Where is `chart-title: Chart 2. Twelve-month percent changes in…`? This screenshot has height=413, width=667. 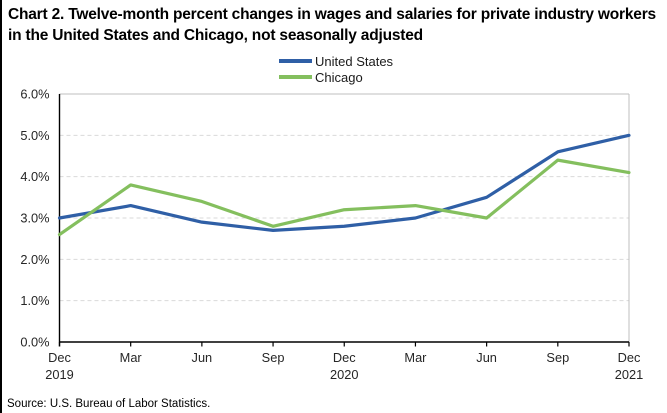 chart-title: Chart 2. Twelve-month percent changes in… is located at coordinates (332, 25).